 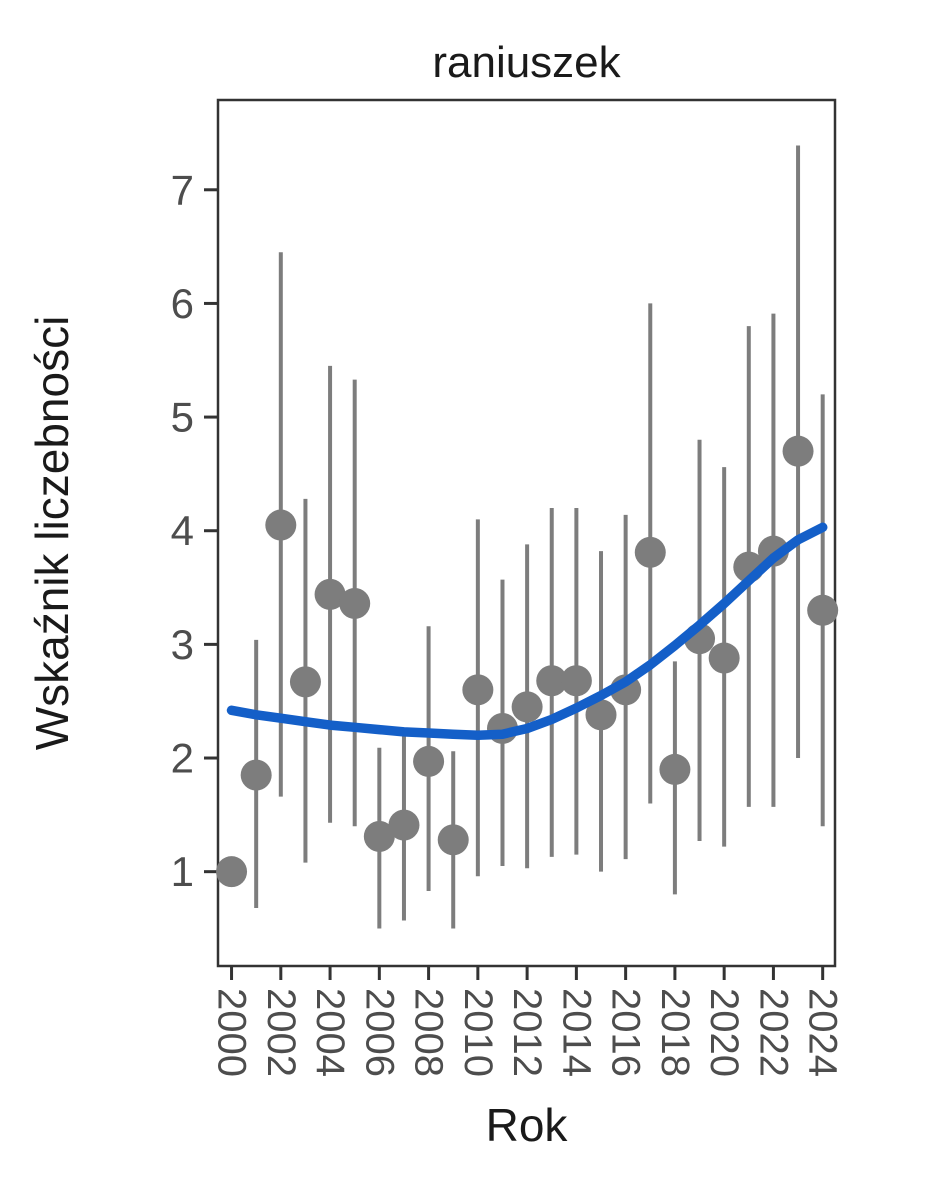 What do you see at coordinates (576, 1032) in the screenshot?
I see `x-tick-label: 2014` at bounding box center [576, 1032].